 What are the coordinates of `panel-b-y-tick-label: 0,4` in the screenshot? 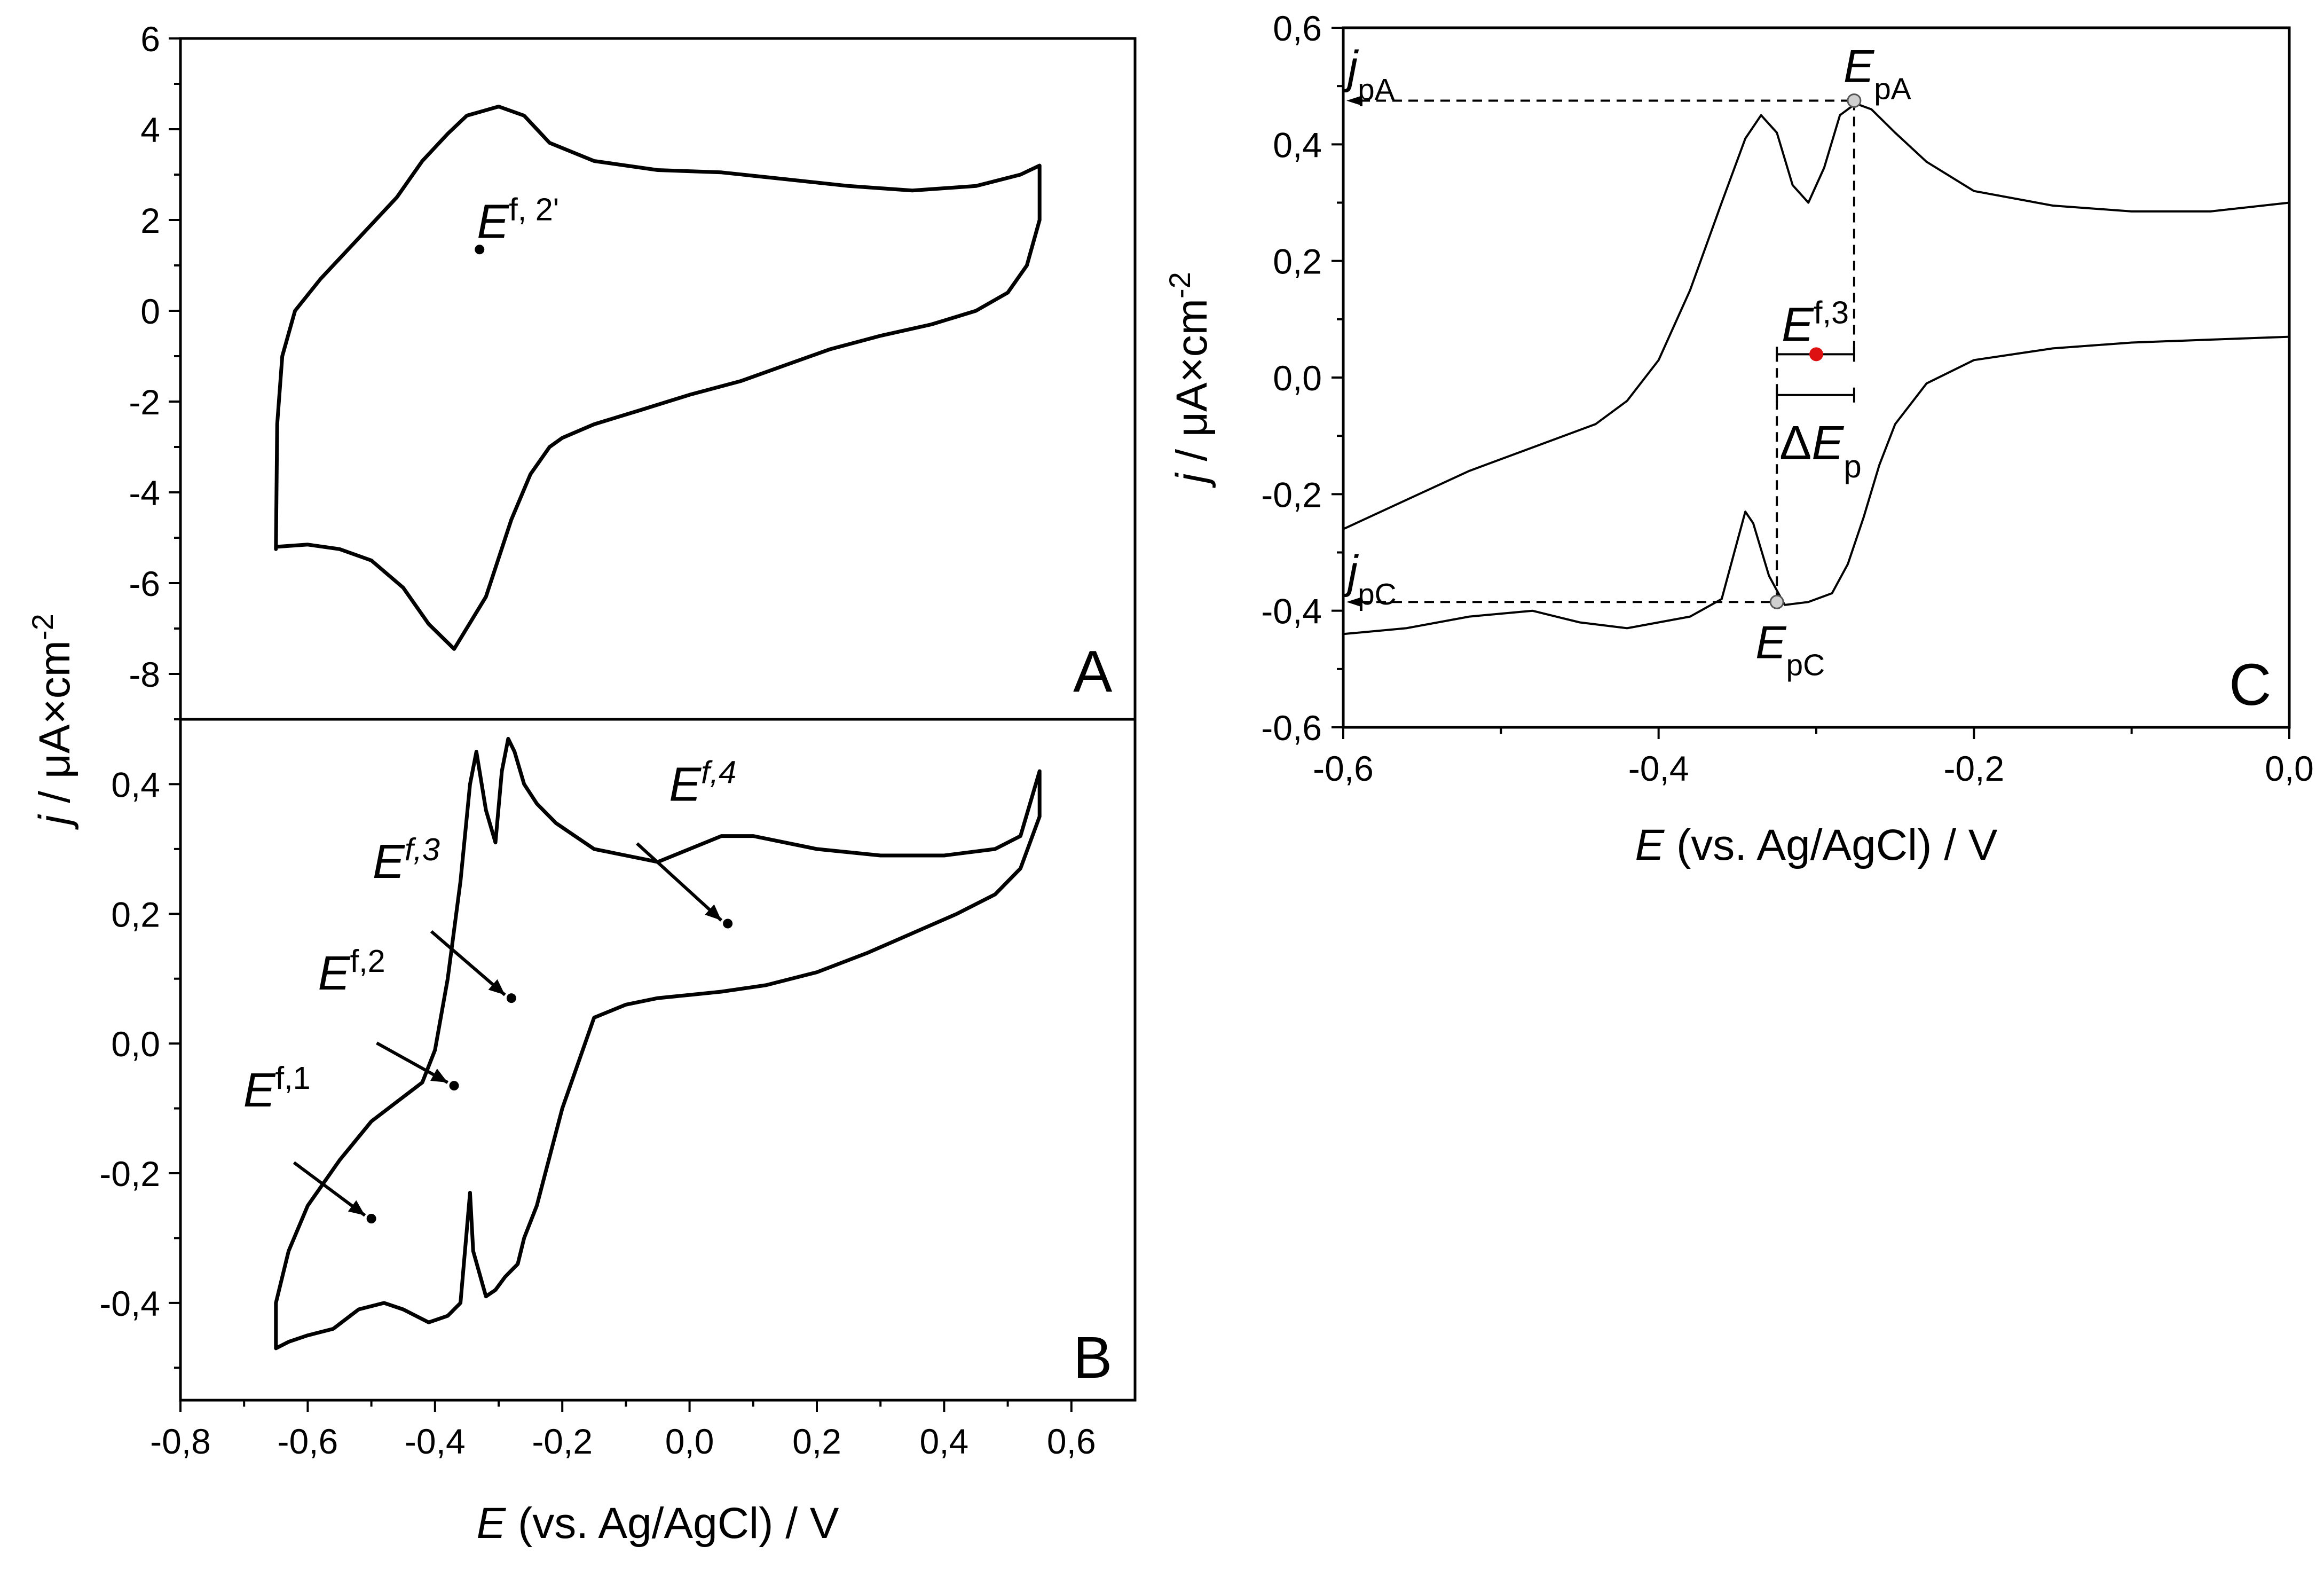 It's located at (135, 785).